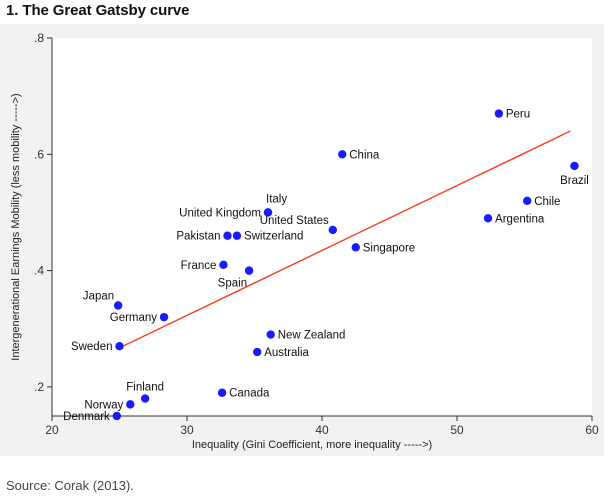 This screenshot has height=500, width=616. I want to click on point-label-france: France, so click(199, 266).